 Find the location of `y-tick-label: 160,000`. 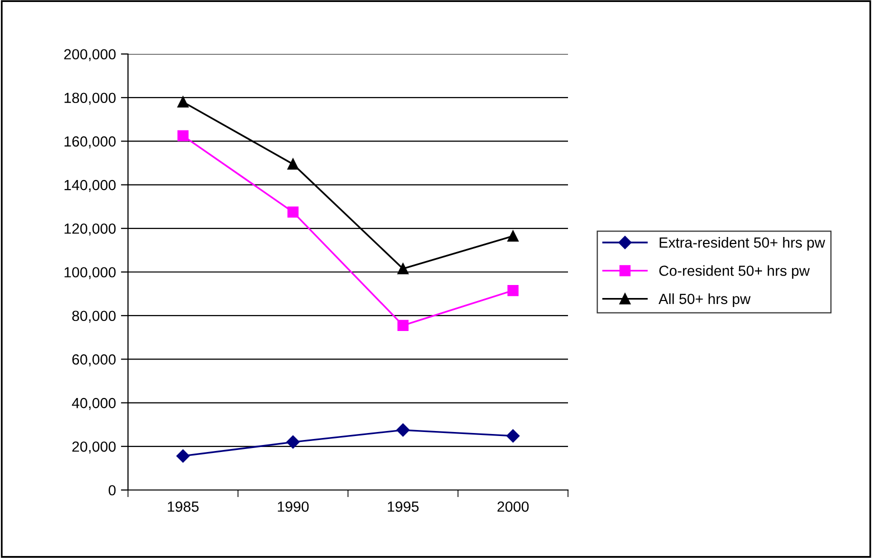

y-tick-label: 160,000 is located at coordinates (90, 142).